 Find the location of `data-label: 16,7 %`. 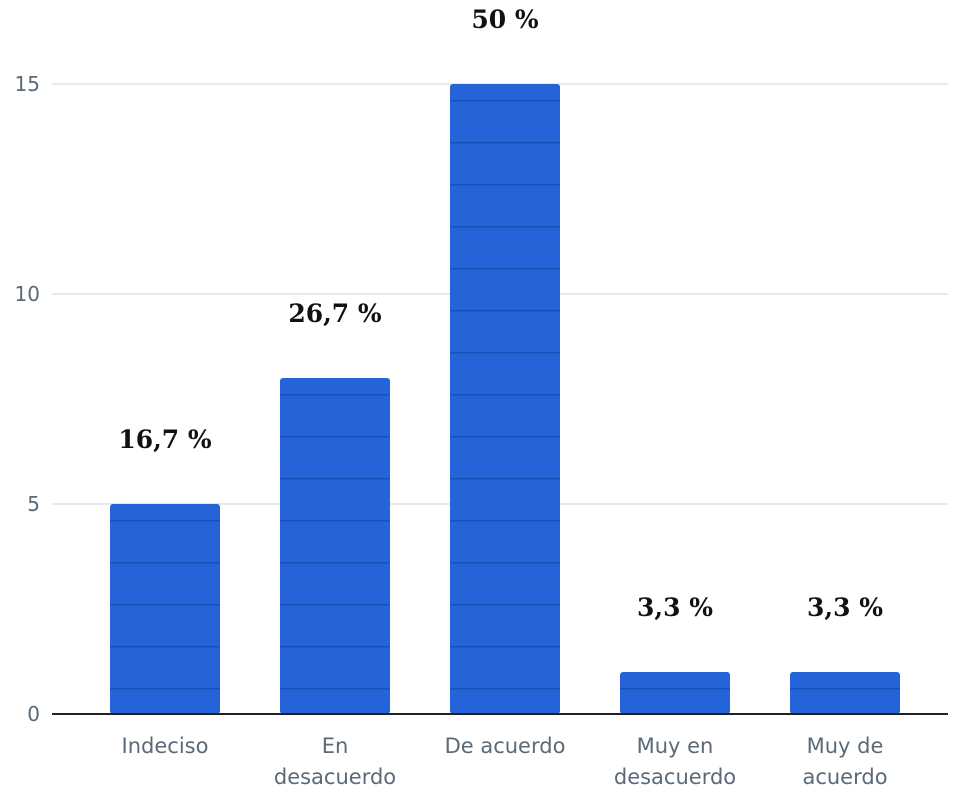

data-label: 16,7 % is located at coordinates (165, 439).